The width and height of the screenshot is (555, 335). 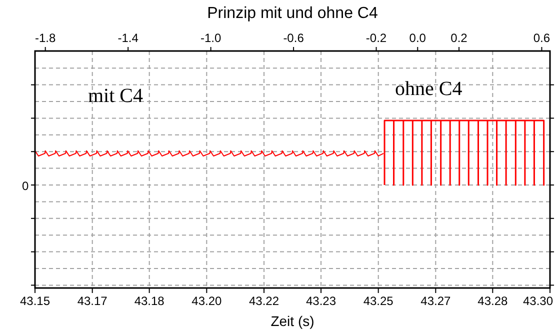 What do you see at coordinates (417, 38) in the screenshot?
I see `x2-tick-label: 0.0` at bounding box center [417, 38].